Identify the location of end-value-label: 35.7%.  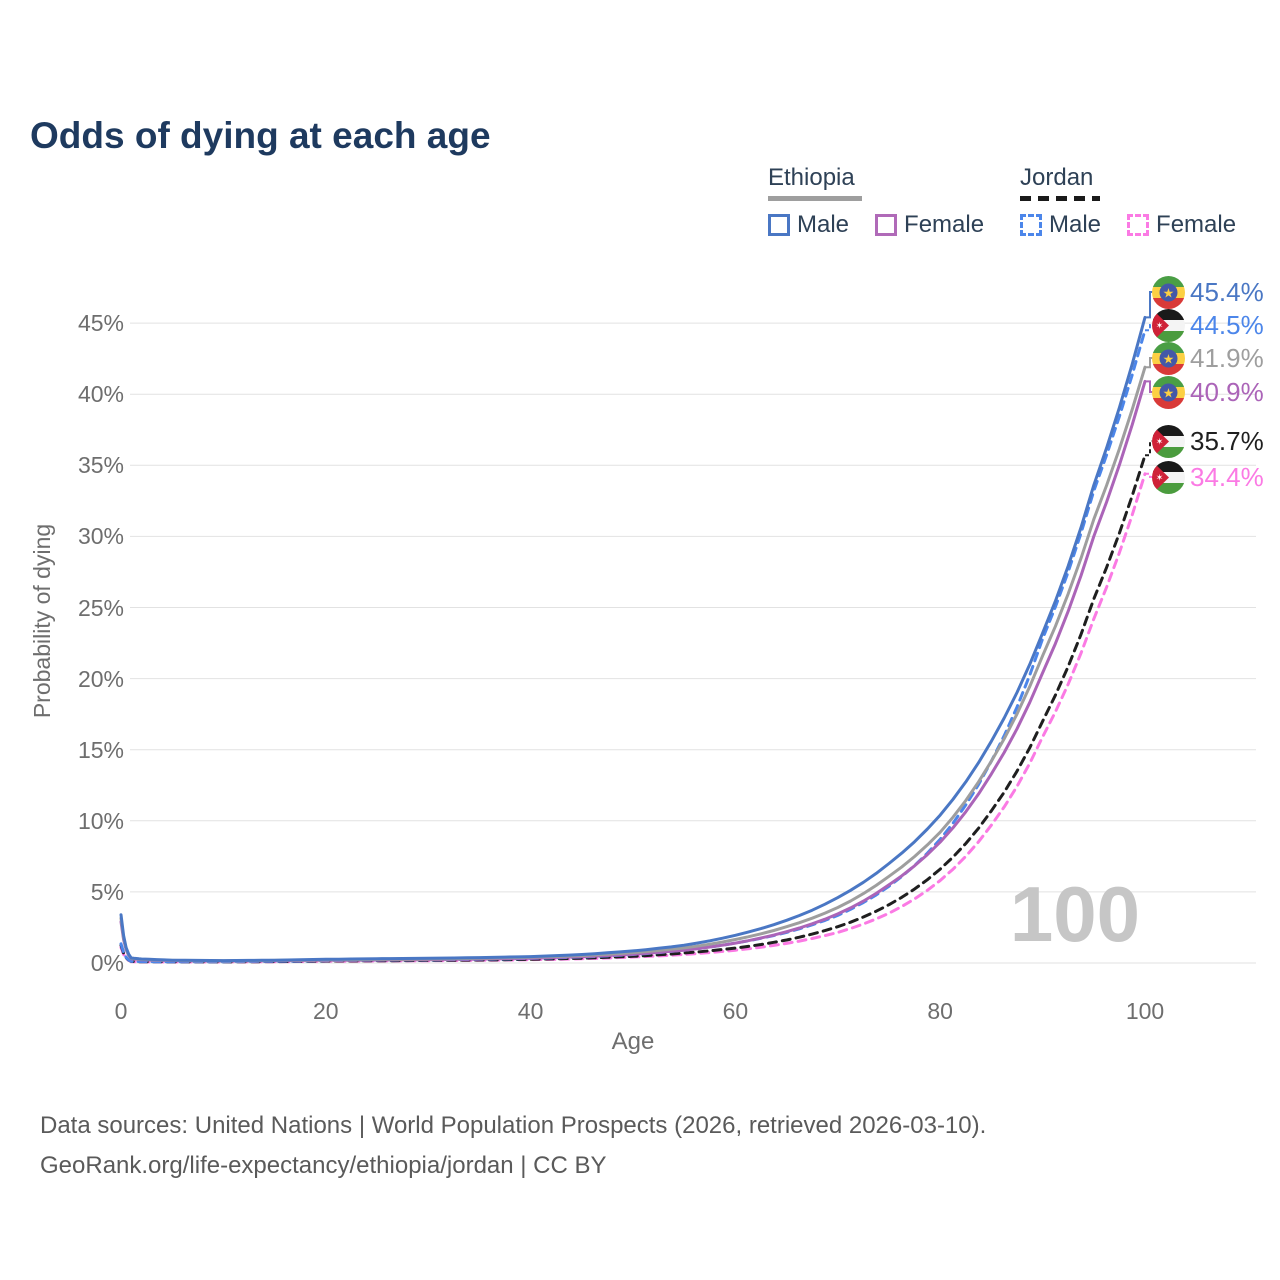
(1227, 440).